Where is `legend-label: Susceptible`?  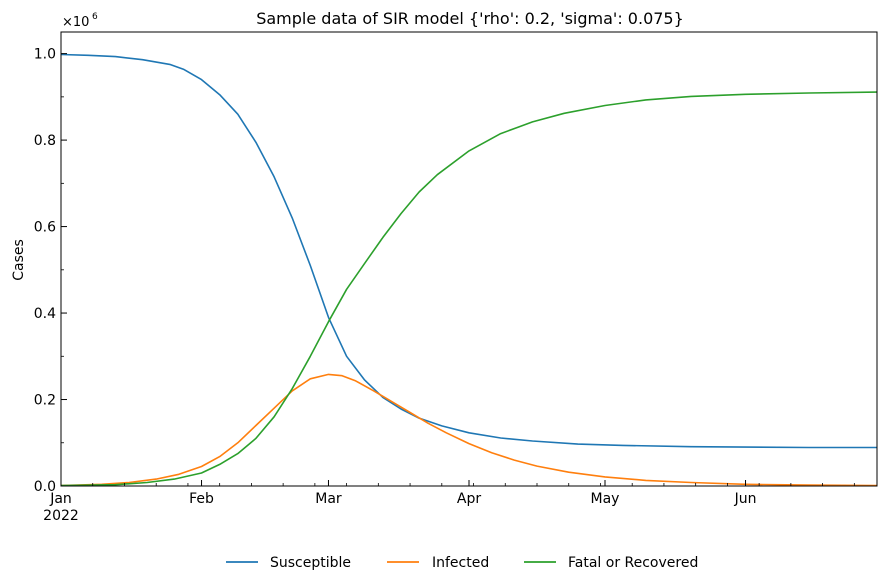
legend-label: Susceptible is located at coordinates (310, 563).